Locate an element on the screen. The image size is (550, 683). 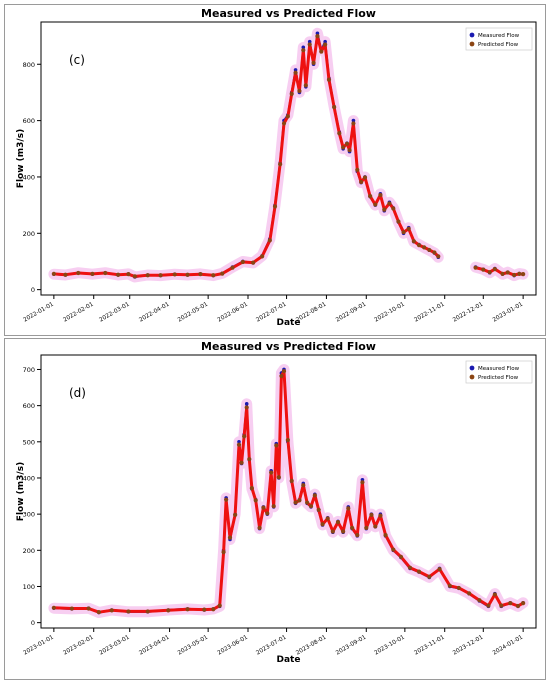
y-tick-label: 100 is located at coordinates (29, 587).